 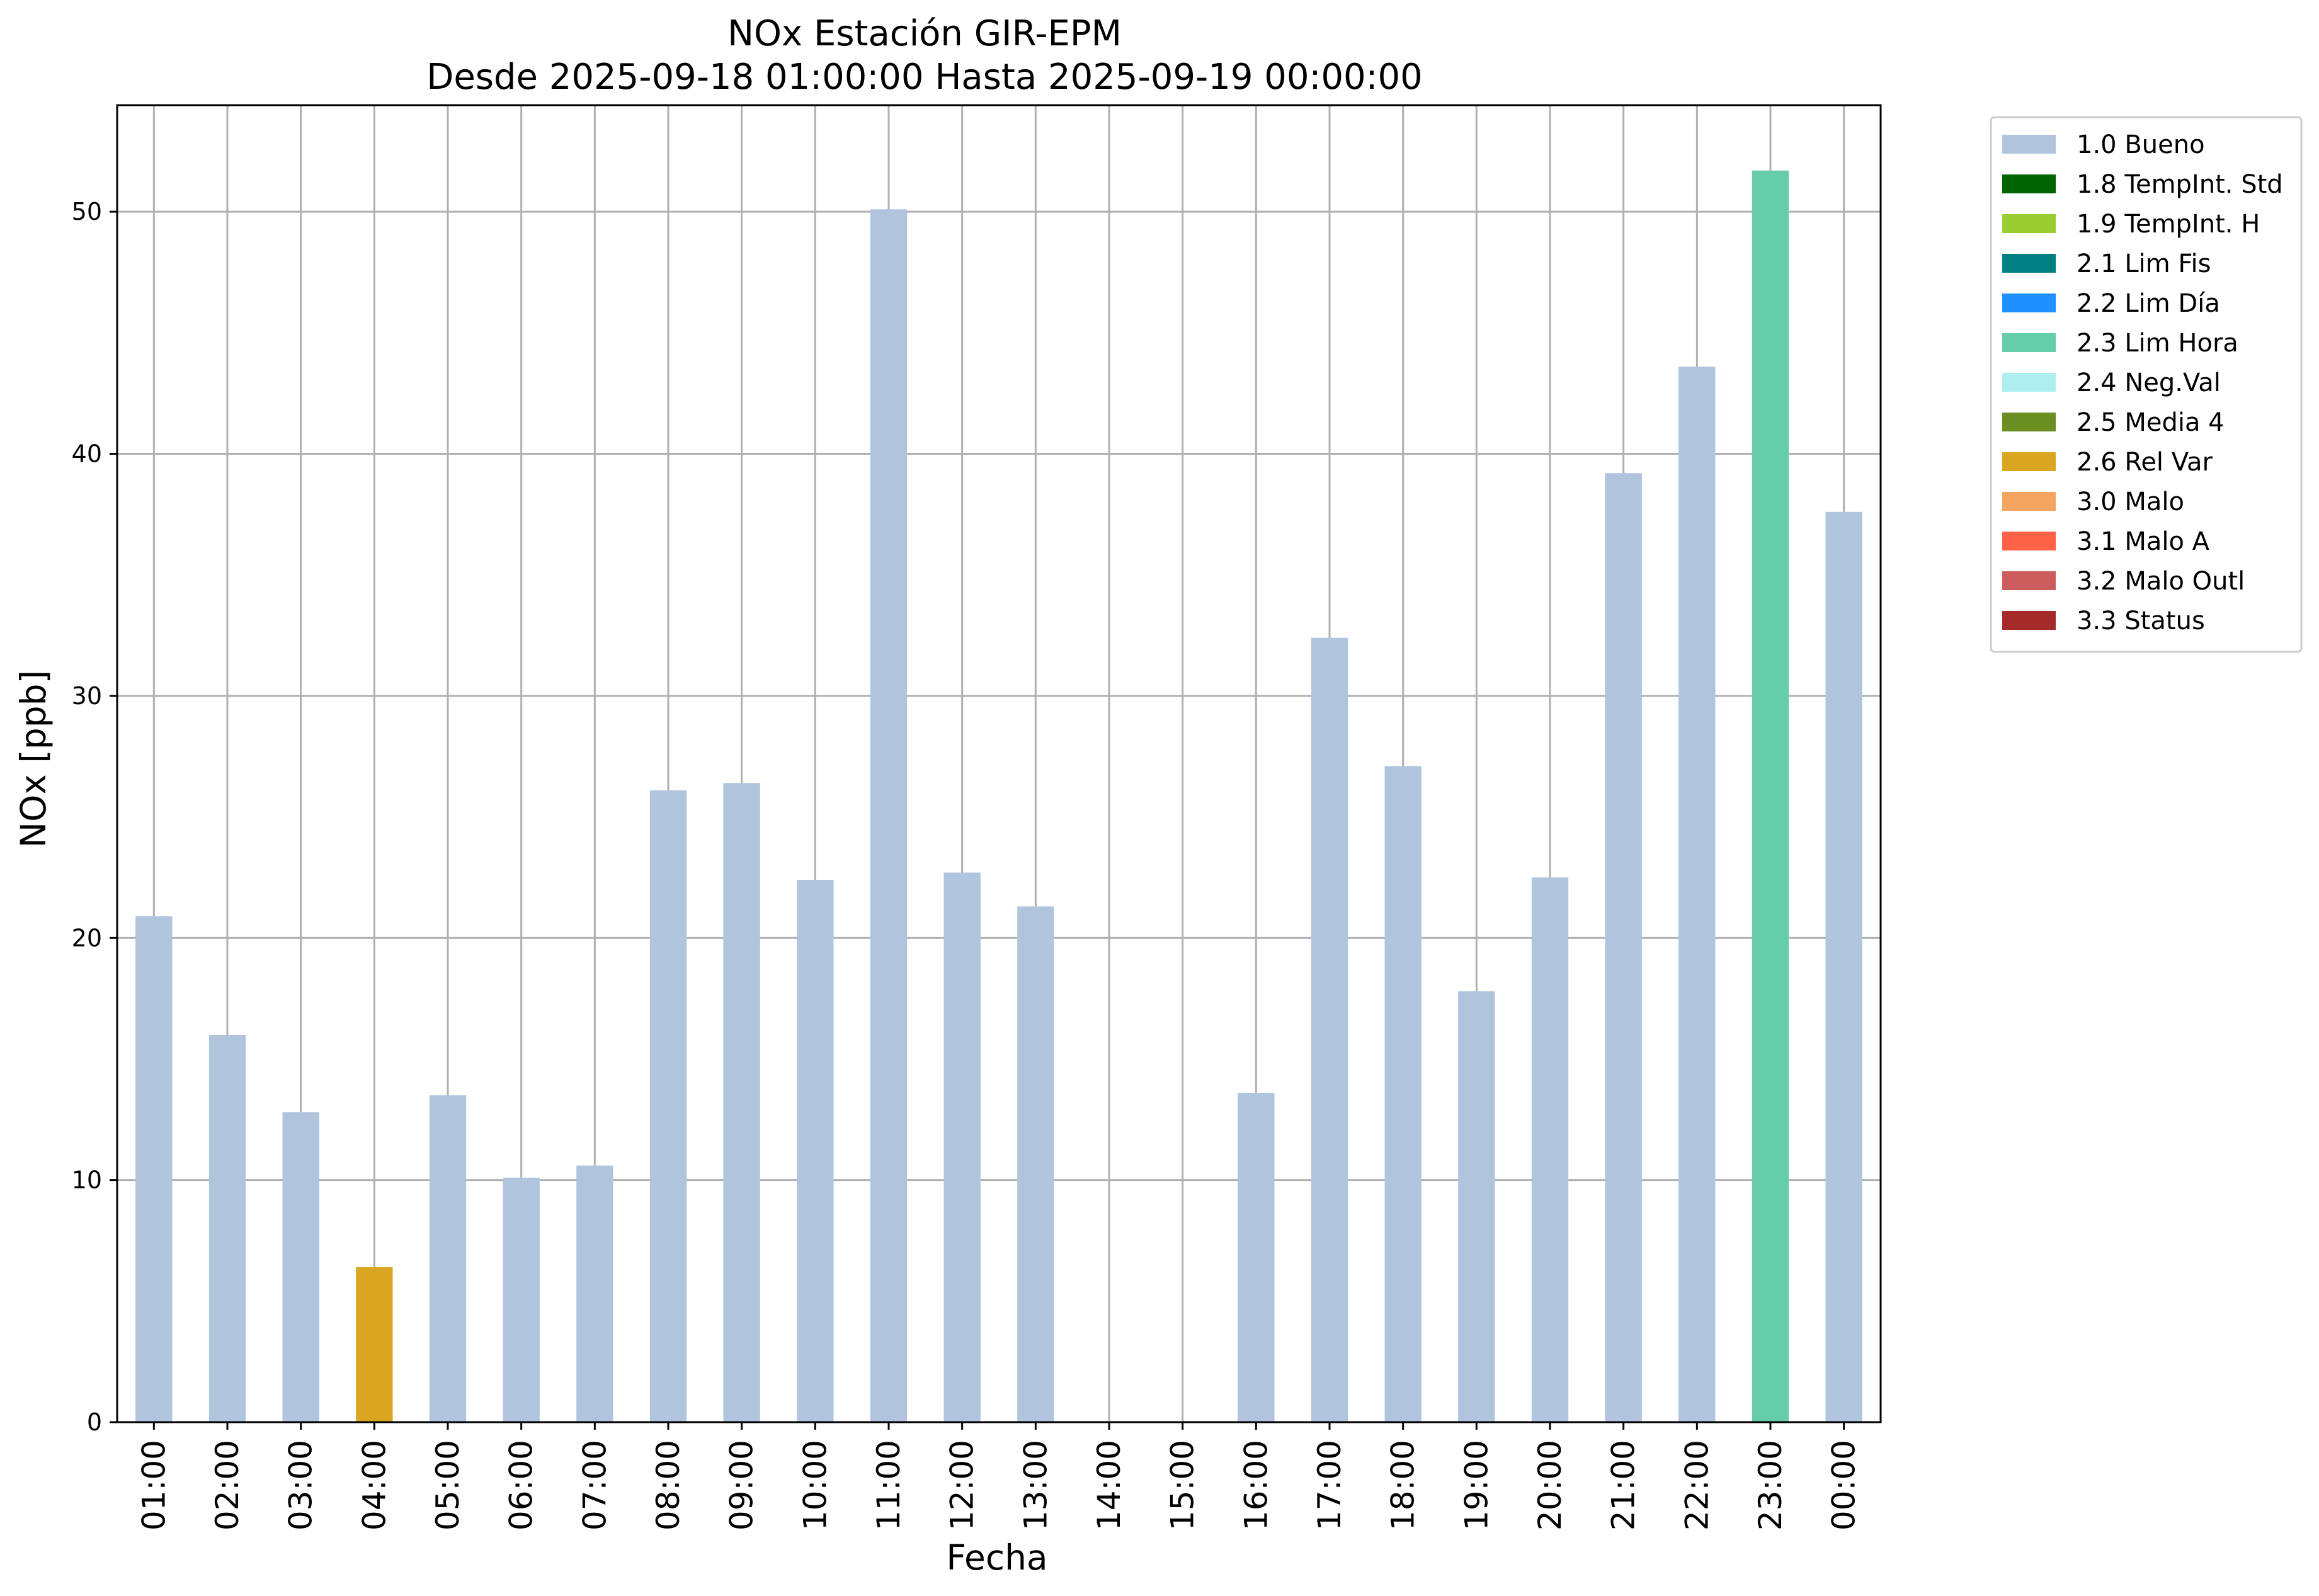 What do you see at coordinates (2130, 501) in the screenshot?
I see `legend-label: 3.0 Malo` at bounding box center [2130, 501].